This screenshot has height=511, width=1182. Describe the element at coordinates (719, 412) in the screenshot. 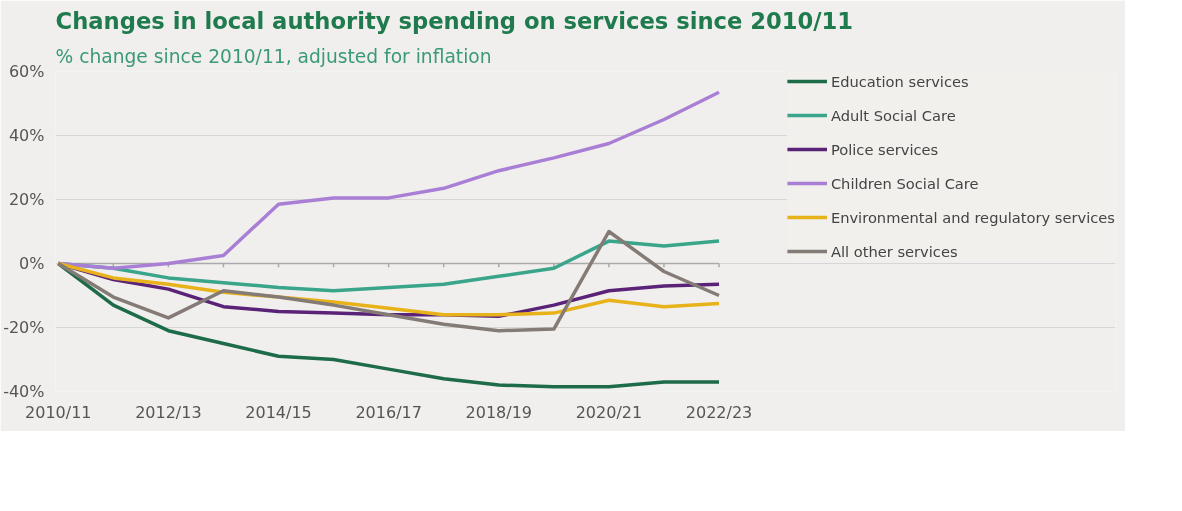

I see `x-tick-label: 2022/23` at that location.